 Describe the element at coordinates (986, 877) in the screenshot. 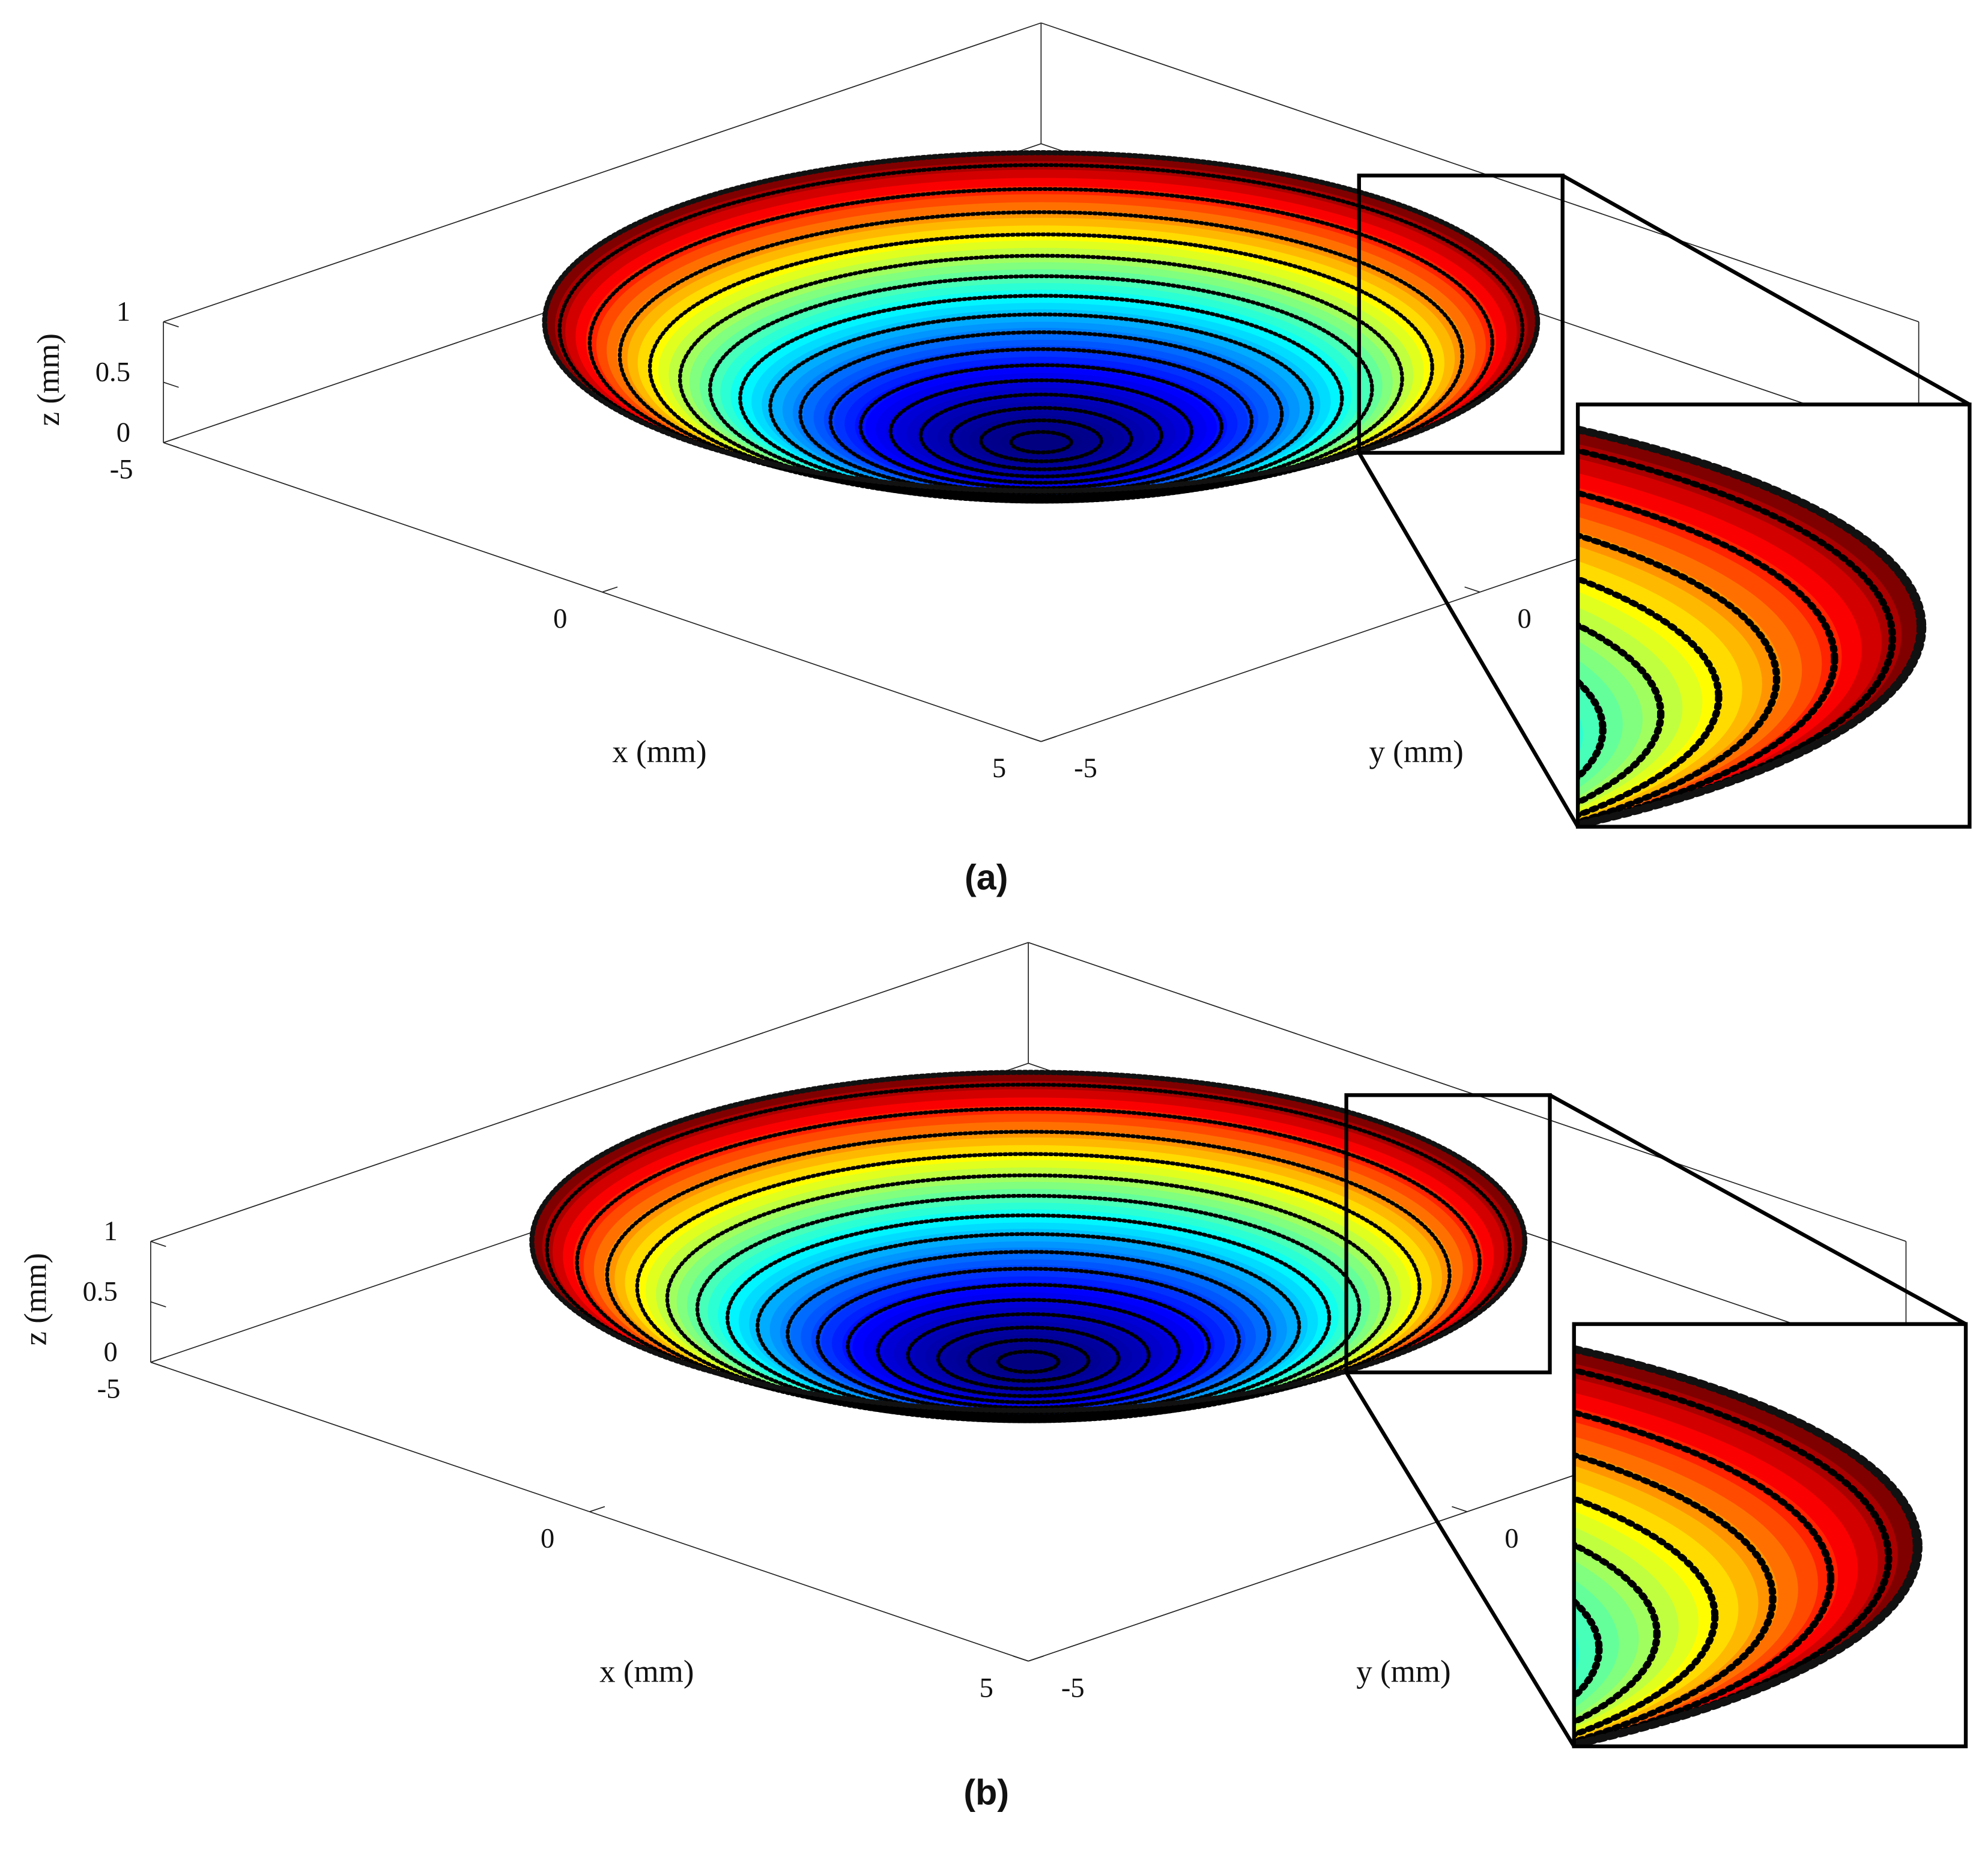

I see `panel-label: (a)` at that location.